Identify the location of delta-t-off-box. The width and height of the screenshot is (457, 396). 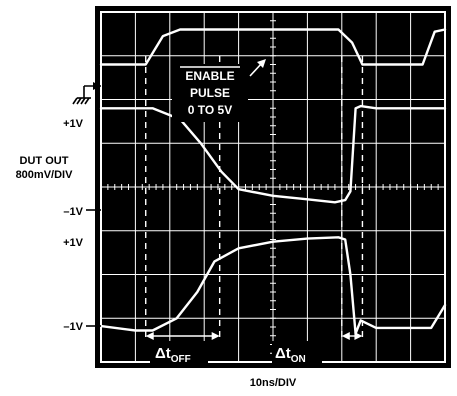
(179, 352).